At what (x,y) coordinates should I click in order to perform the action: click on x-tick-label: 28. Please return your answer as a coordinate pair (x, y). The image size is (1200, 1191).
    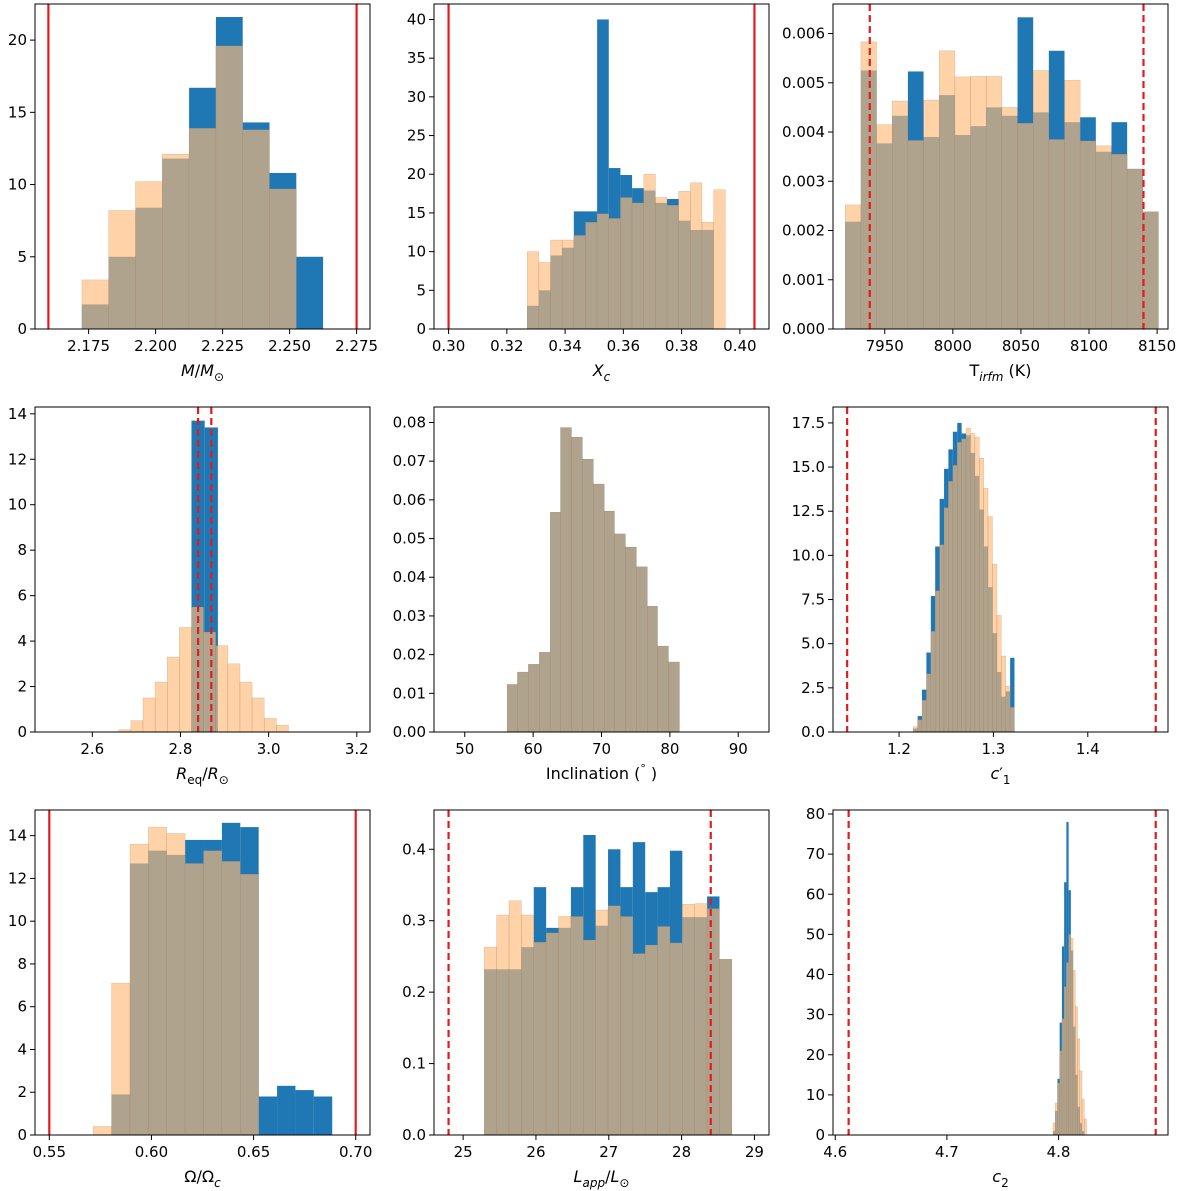
    Looking at the image, I should click on (681, 1152).